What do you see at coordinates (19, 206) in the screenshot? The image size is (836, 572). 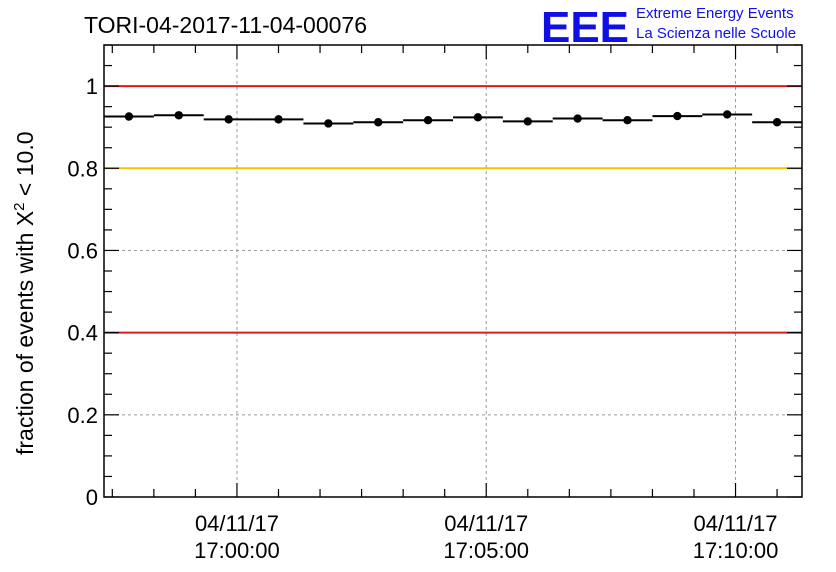 I see `y-axis-label-superscript: 2` at bounding box center [19, 206].